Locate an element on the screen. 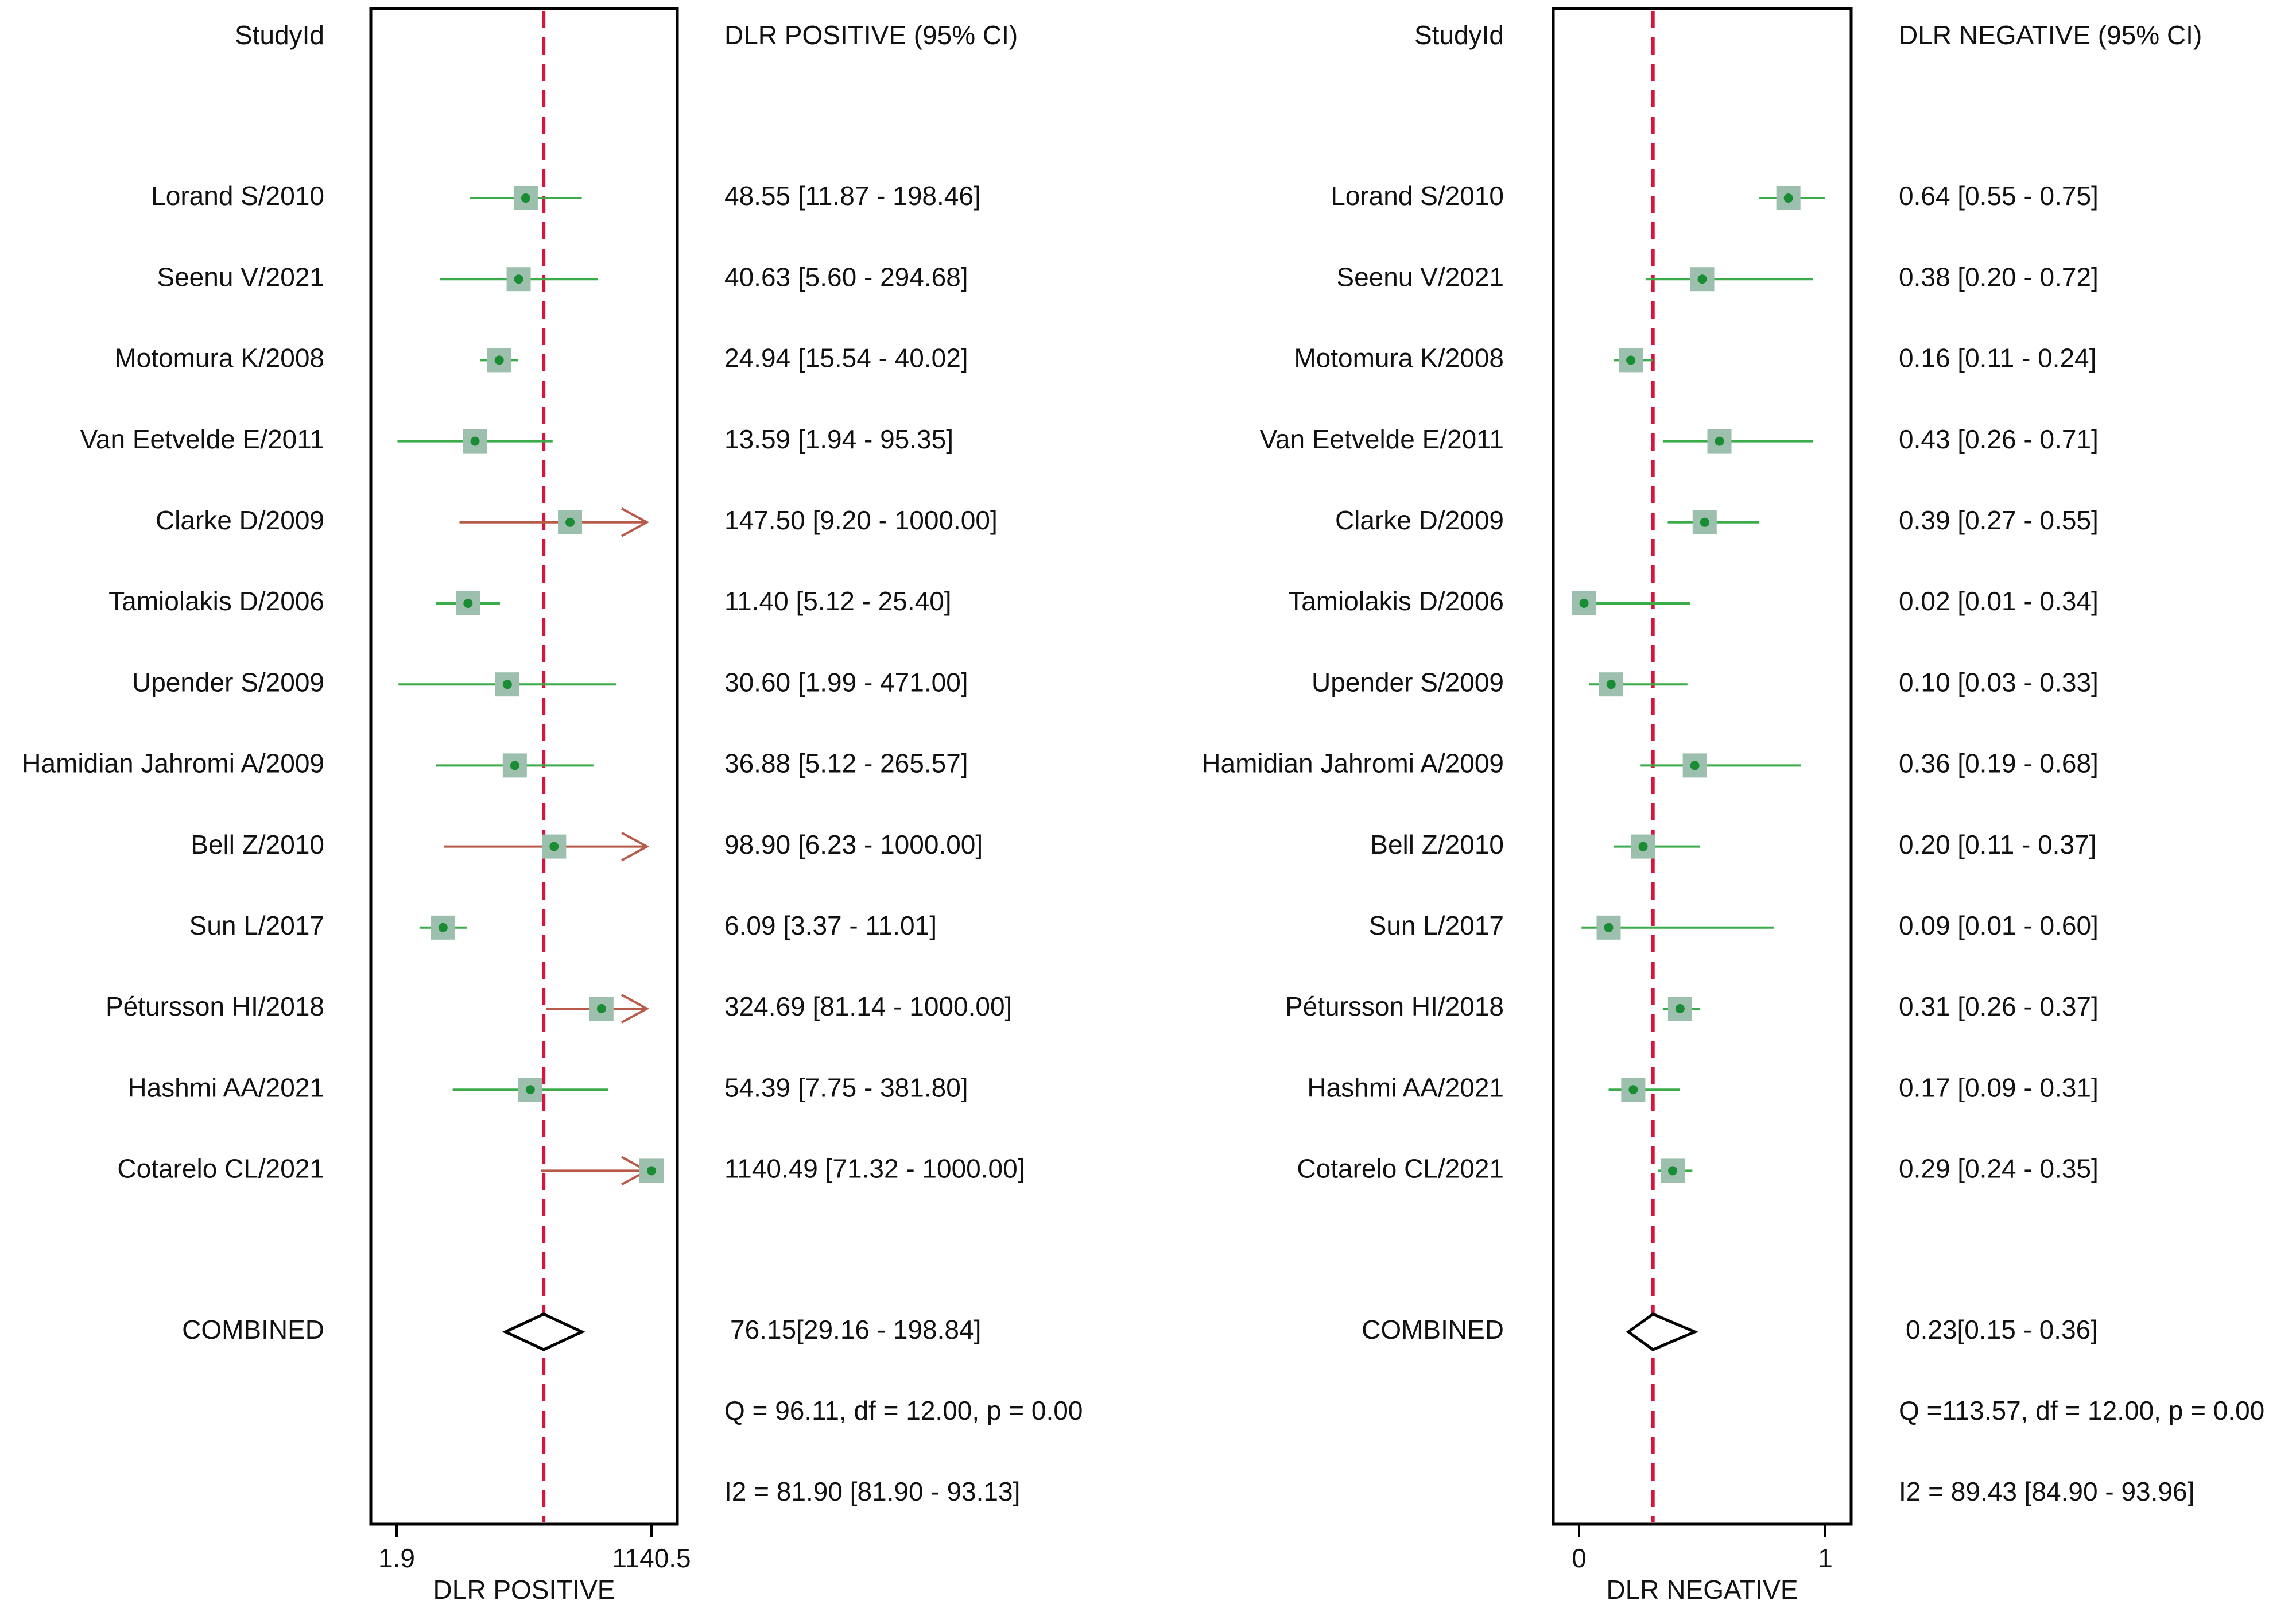 This screenshot has width=2296, height=1608. q-statistic: Q =113.57, df = 12.00, p = 0.00 is located at coordinates (2081, 1410).